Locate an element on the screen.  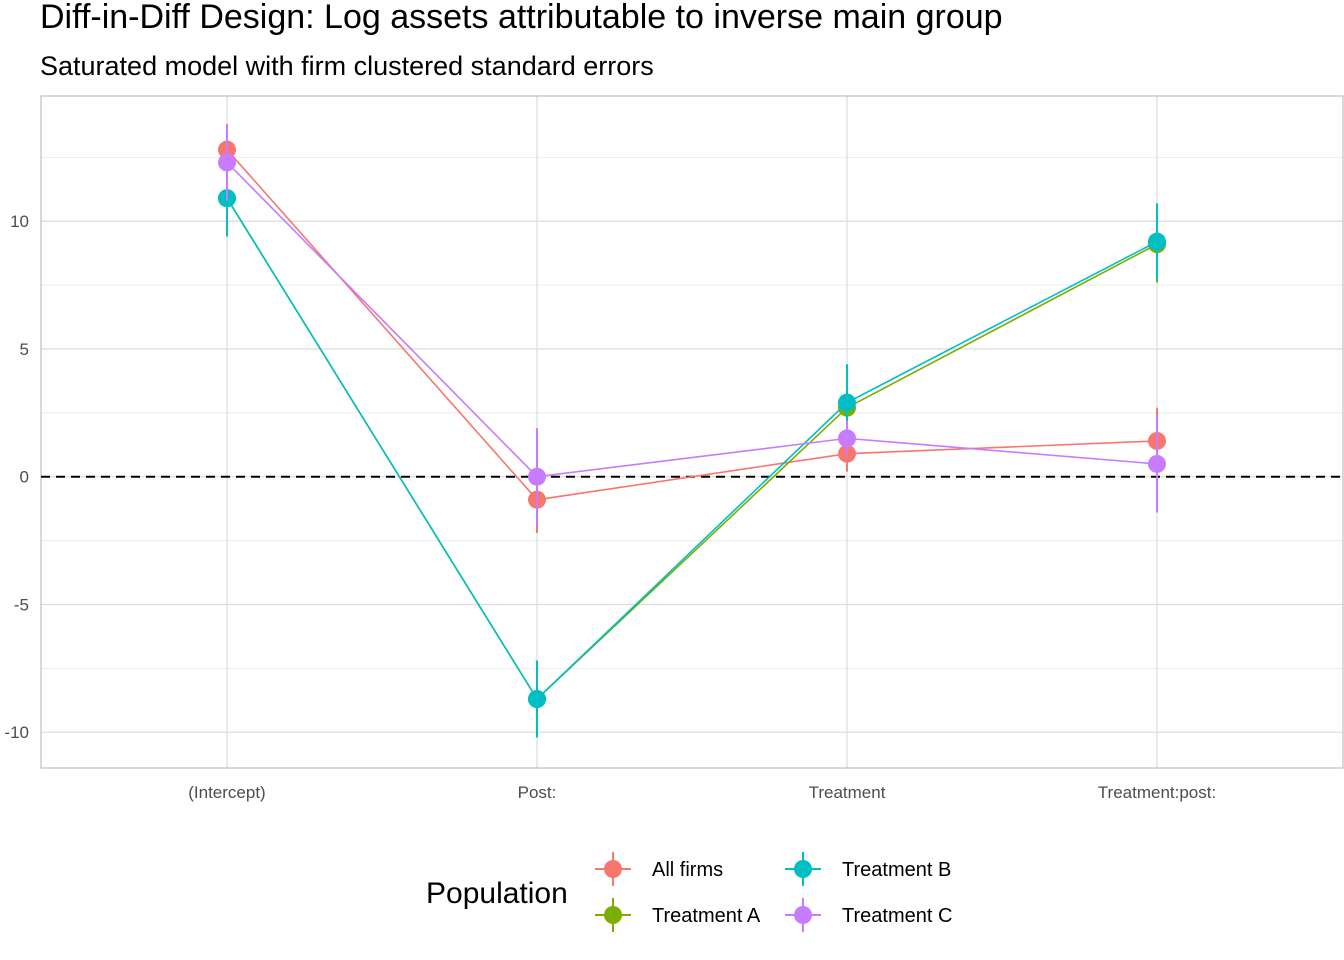
x-tick-label: Post: is located at coordinates (537, 792).